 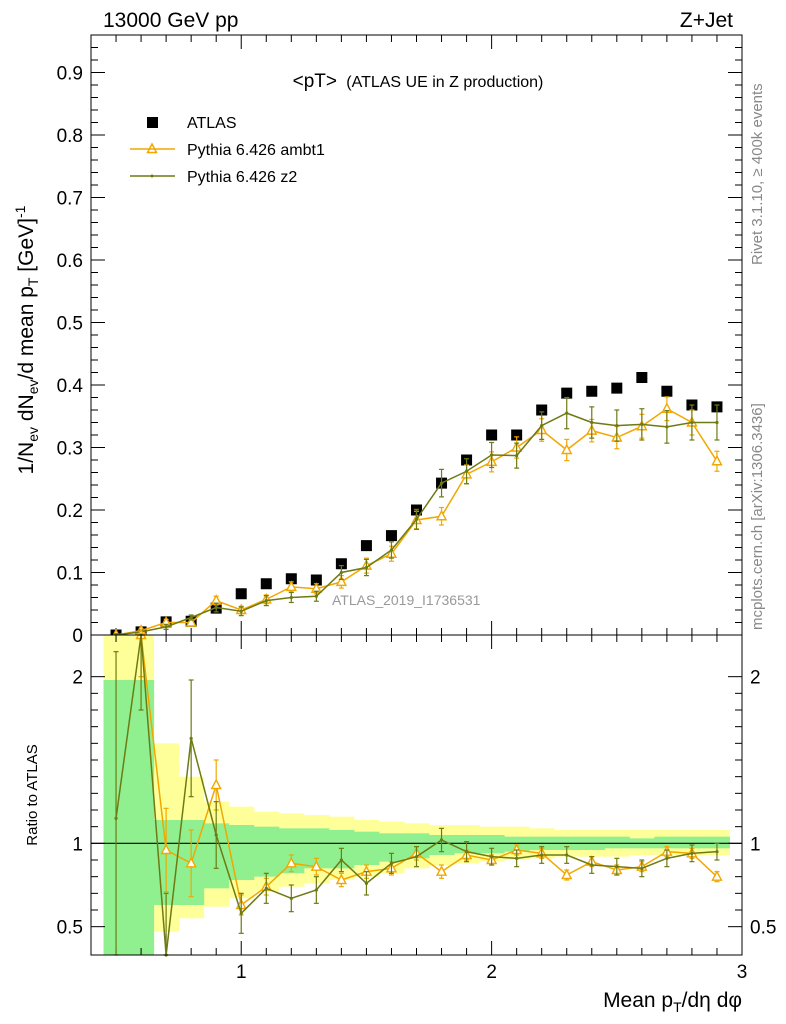 What do you see at coordinates (315, 81) in the screenshot?
I see `plot-title-main: <pT>` at bounding box center [315, 81].